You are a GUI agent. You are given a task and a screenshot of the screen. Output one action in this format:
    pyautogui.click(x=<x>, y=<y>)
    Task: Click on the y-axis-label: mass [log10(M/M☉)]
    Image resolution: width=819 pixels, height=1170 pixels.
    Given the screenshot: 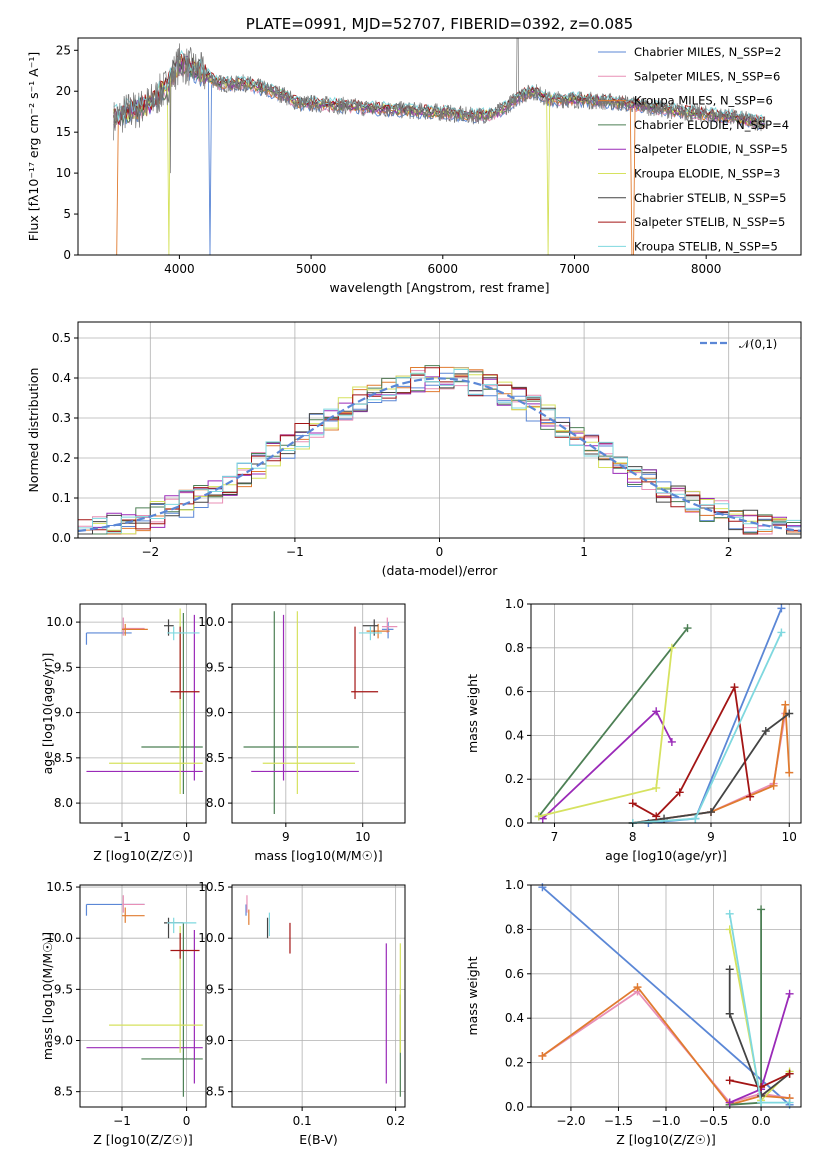 What is the action you would take?
    pyautogui.click(x=47, y=996)
    